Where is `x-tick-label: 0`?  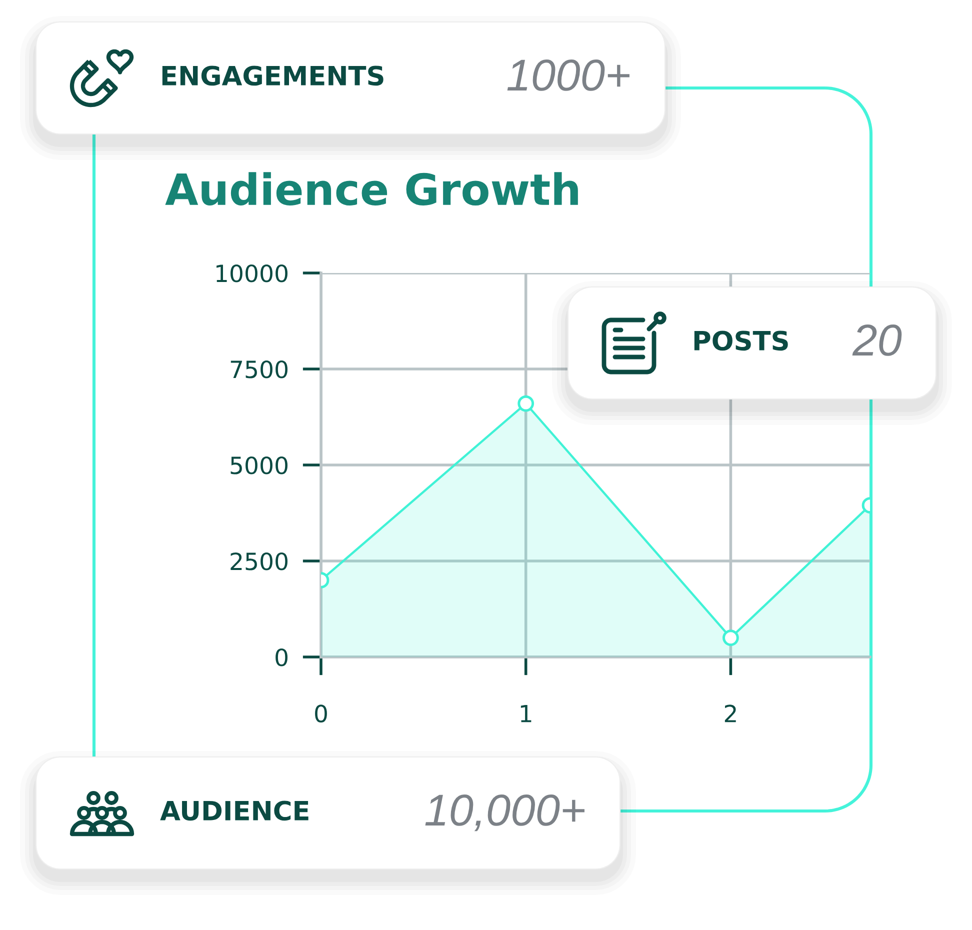 x-tick-label: 0 is located at coordinates (321, 713).